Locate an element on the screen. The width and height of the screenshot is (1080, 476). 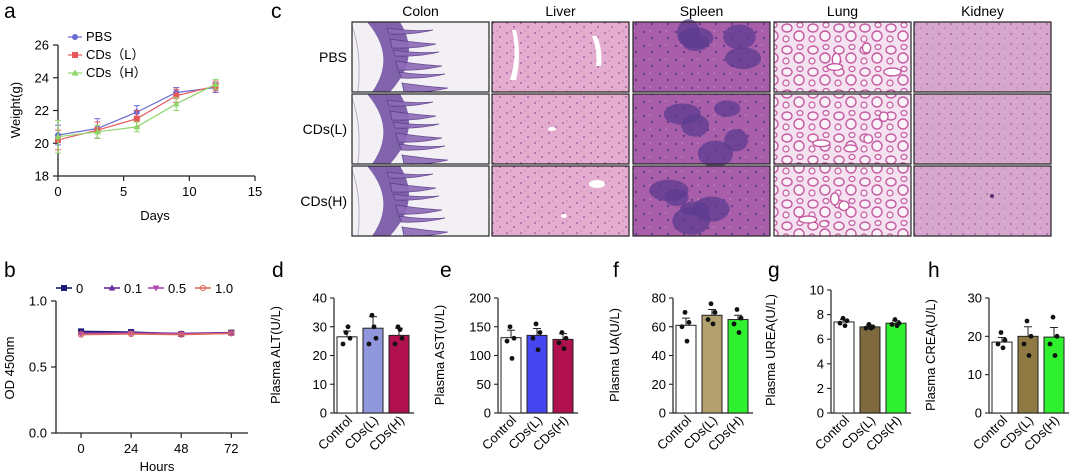
colon-edge is located at coordinates (355, 203).